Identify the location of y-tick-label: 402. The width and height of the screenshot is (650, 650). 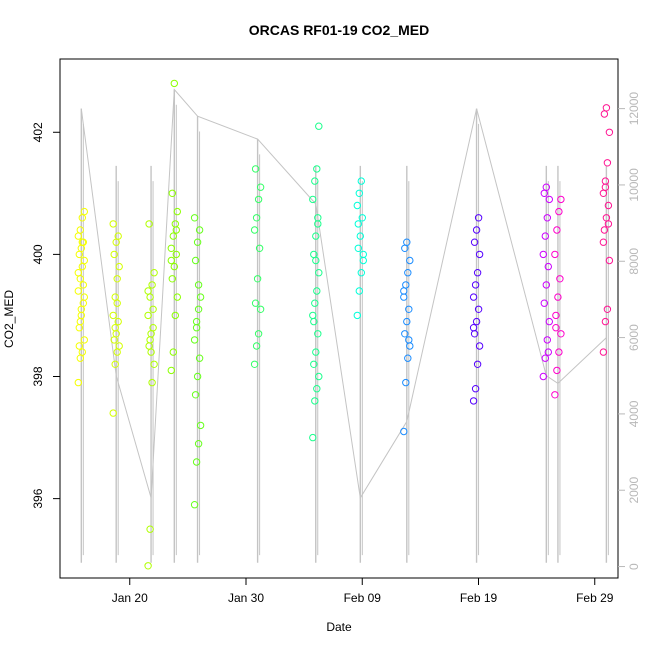
(38, 132).